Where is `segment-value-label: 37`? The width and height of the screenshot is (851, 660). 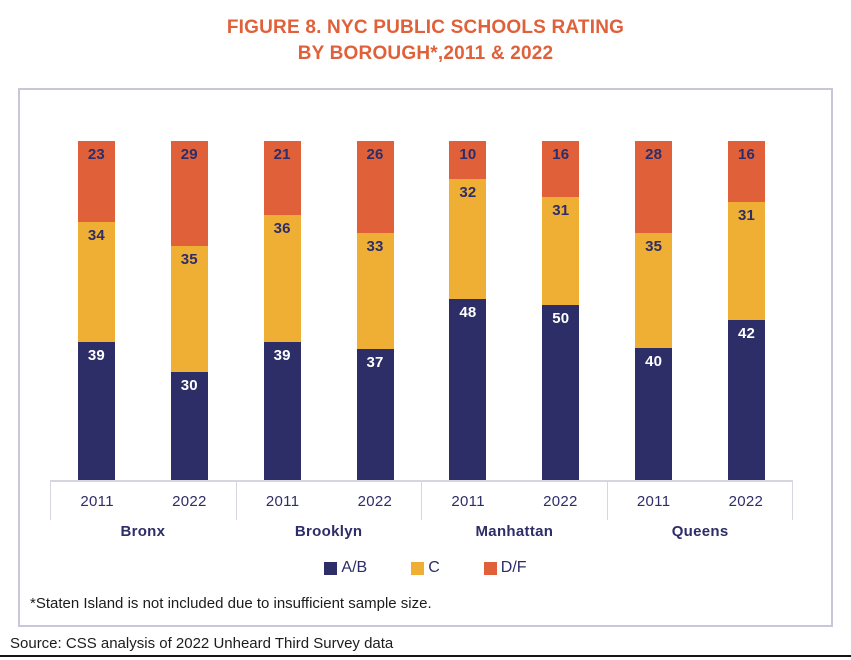 segment-value-label: 37 is located at coordinates (375, 363).